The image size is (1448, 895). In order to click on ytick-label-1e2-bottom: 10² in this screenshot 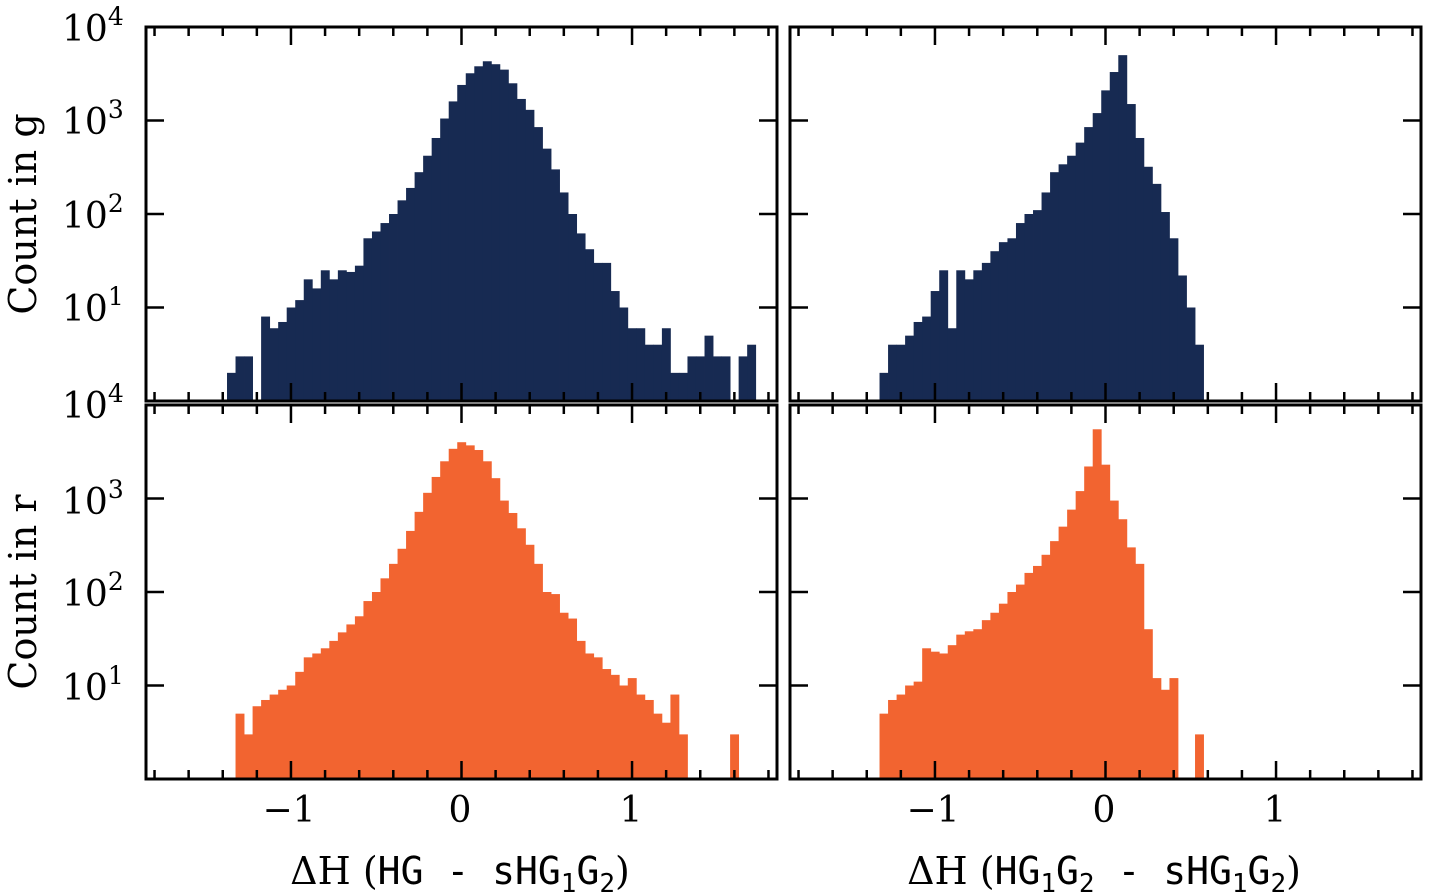, I will do `click(93, 591)`.